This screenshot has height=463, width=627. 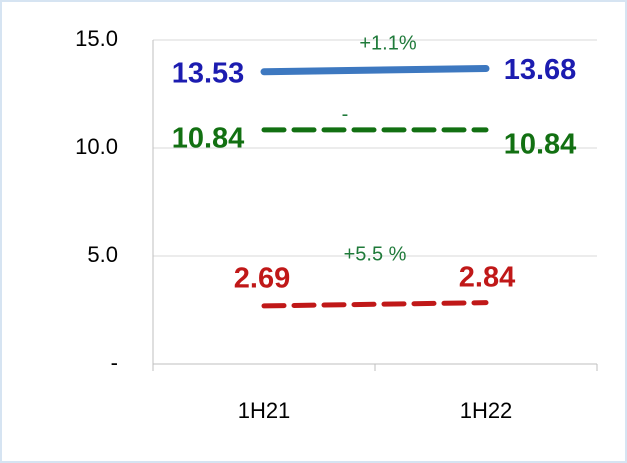 What do you see at coordinates (487, 277) in the screenshot?
I see `data-label: 2.84` at bounding box center [487, 277].